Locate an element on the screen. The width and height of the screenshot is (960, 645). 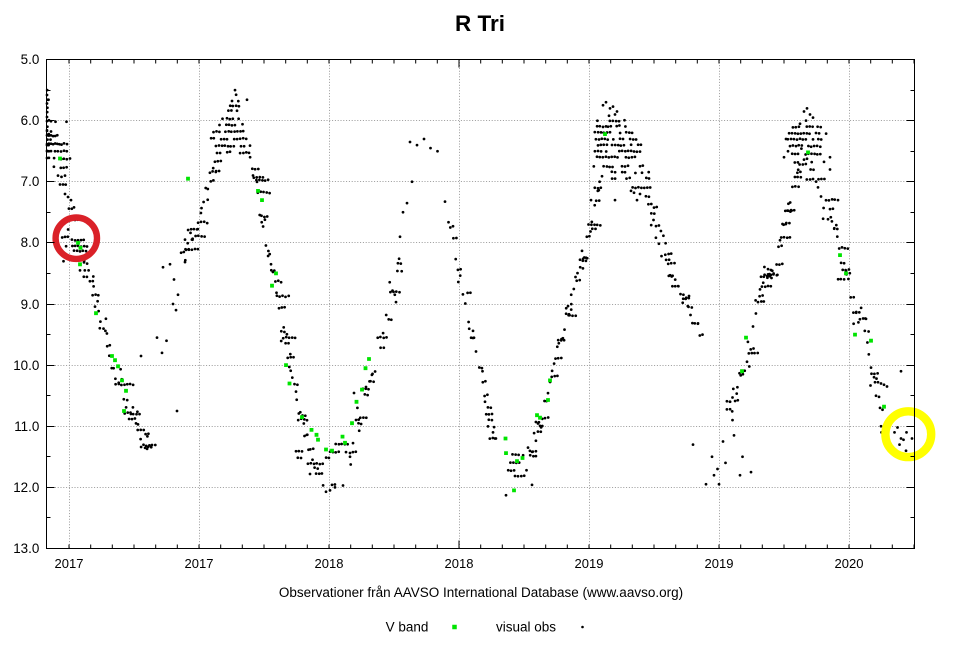
svg-text: 12.0 is located at coordinates (26, 487).